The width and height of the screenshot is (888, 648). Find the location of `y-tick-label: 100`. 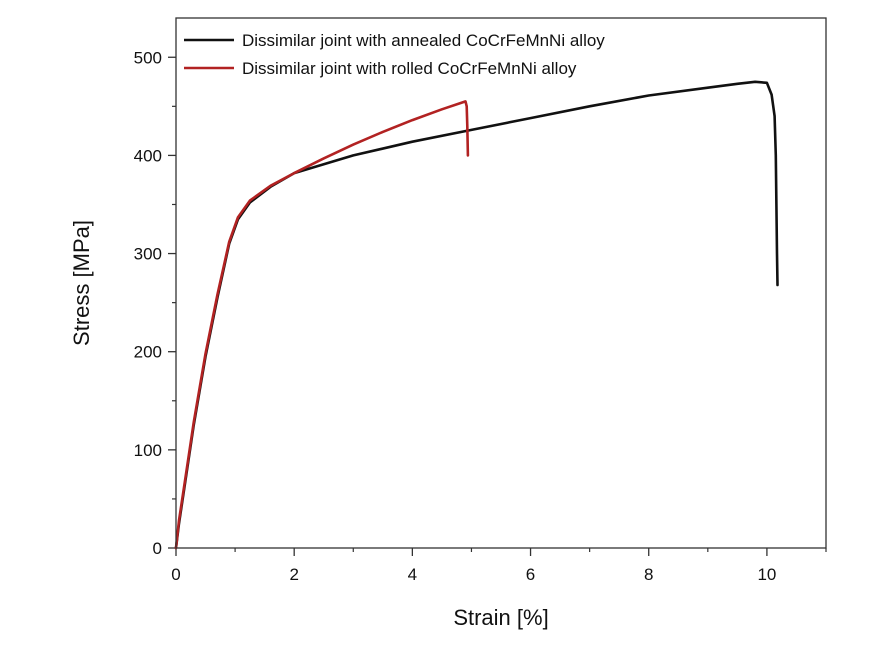

y-tick-label: 100 is located at coordinates (148, 450).